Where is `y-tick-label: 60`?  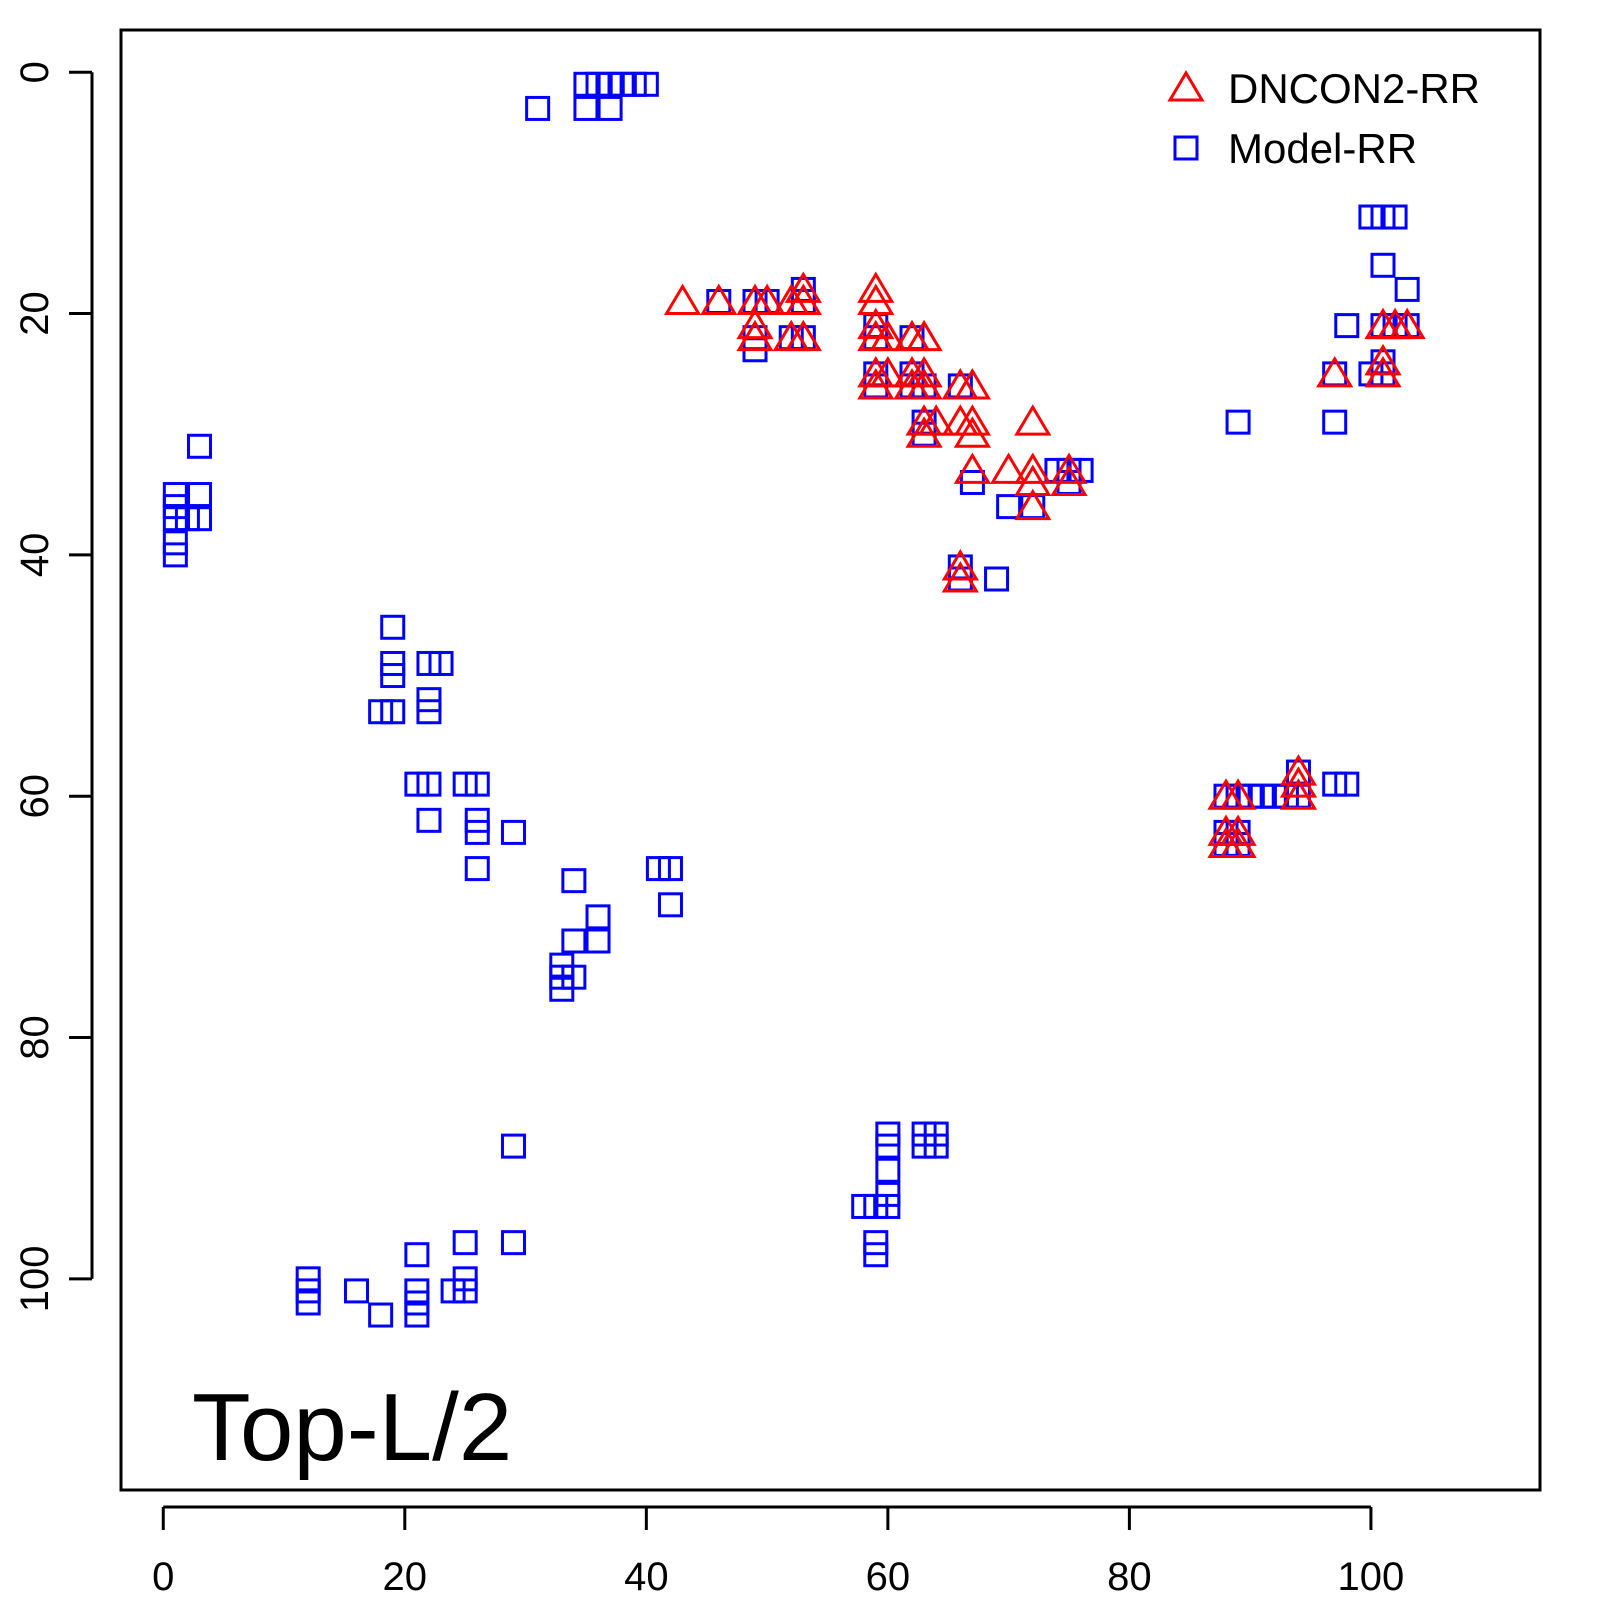 y-tick-label: 60 is located at coordinates (35, 796).